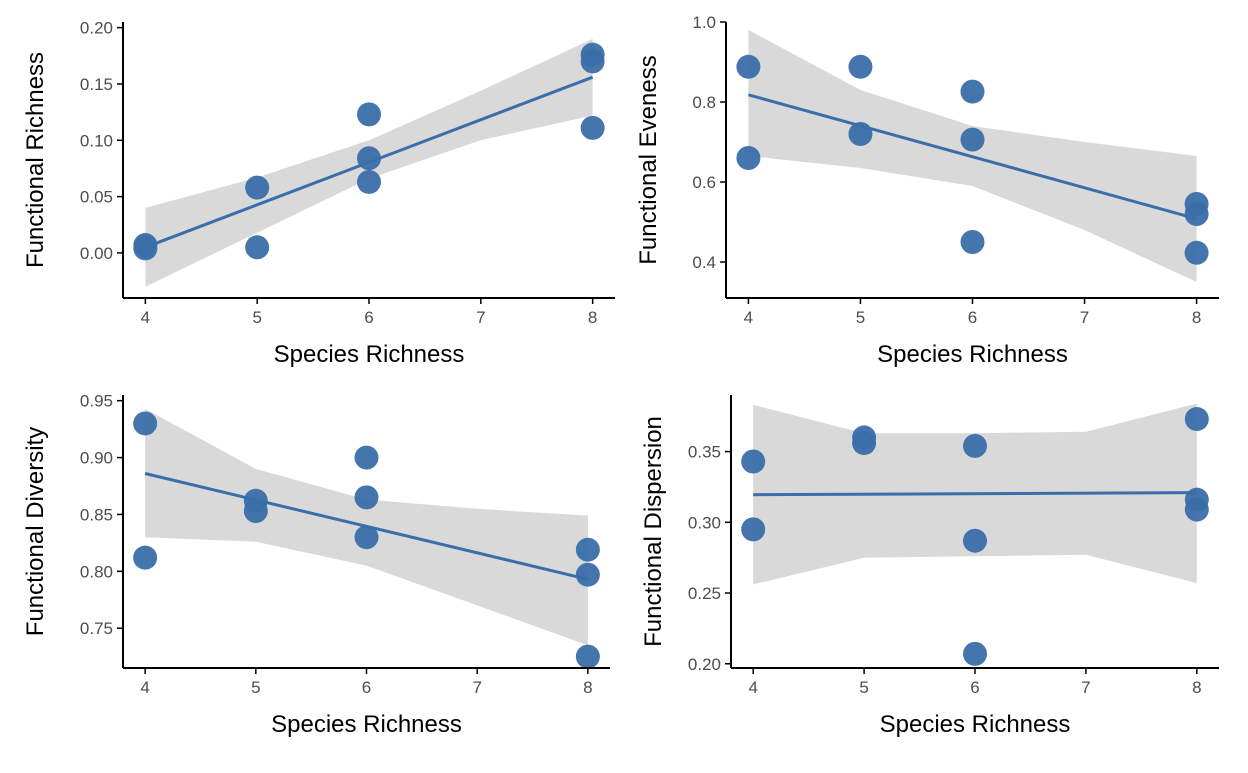  I want to click on y-tick-label: 0.80, so click(96, 571).